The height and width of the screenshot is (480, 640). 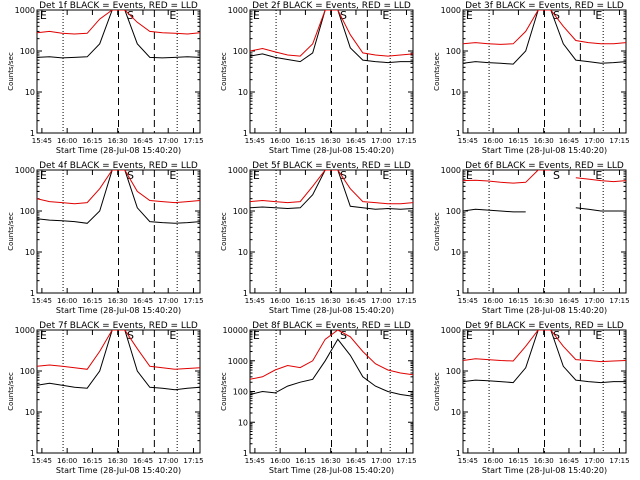 I want to click on panel-title: Det 8f BLACK = Events, RED = LLD, so click(x=331, y=326).